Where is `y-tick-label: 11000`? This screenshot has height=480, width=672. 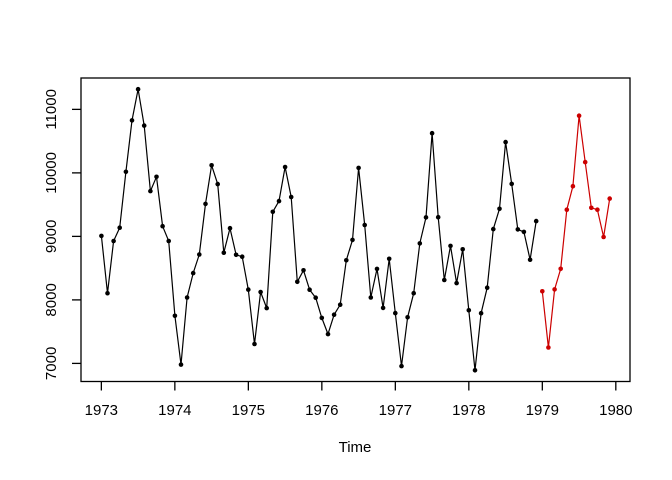
y-tick-label: 11000 is located at coordinates (51, 109).